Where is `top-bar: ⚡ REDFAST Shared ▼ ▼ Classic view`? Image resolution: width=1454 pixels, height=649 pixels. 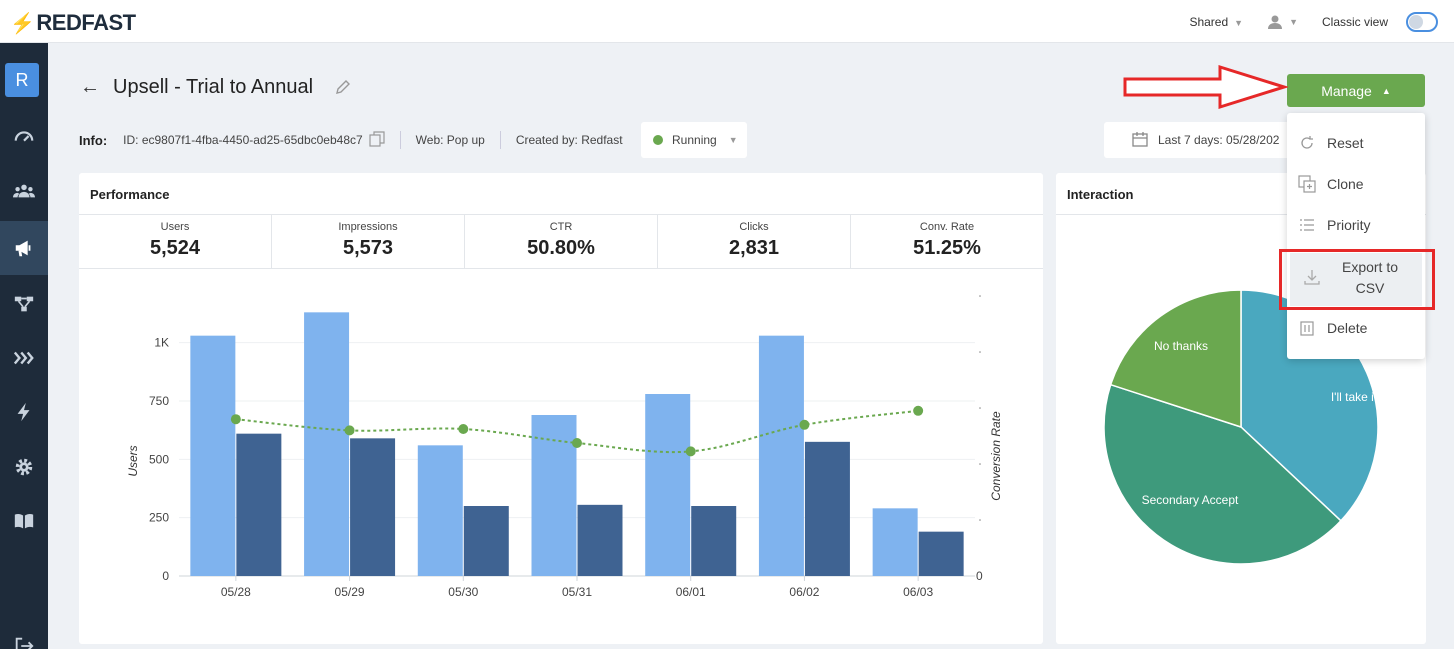 top-bar: ⚡ REDFAST Shared ▼ ▼ Classic view is located at coordinates (727, 21).